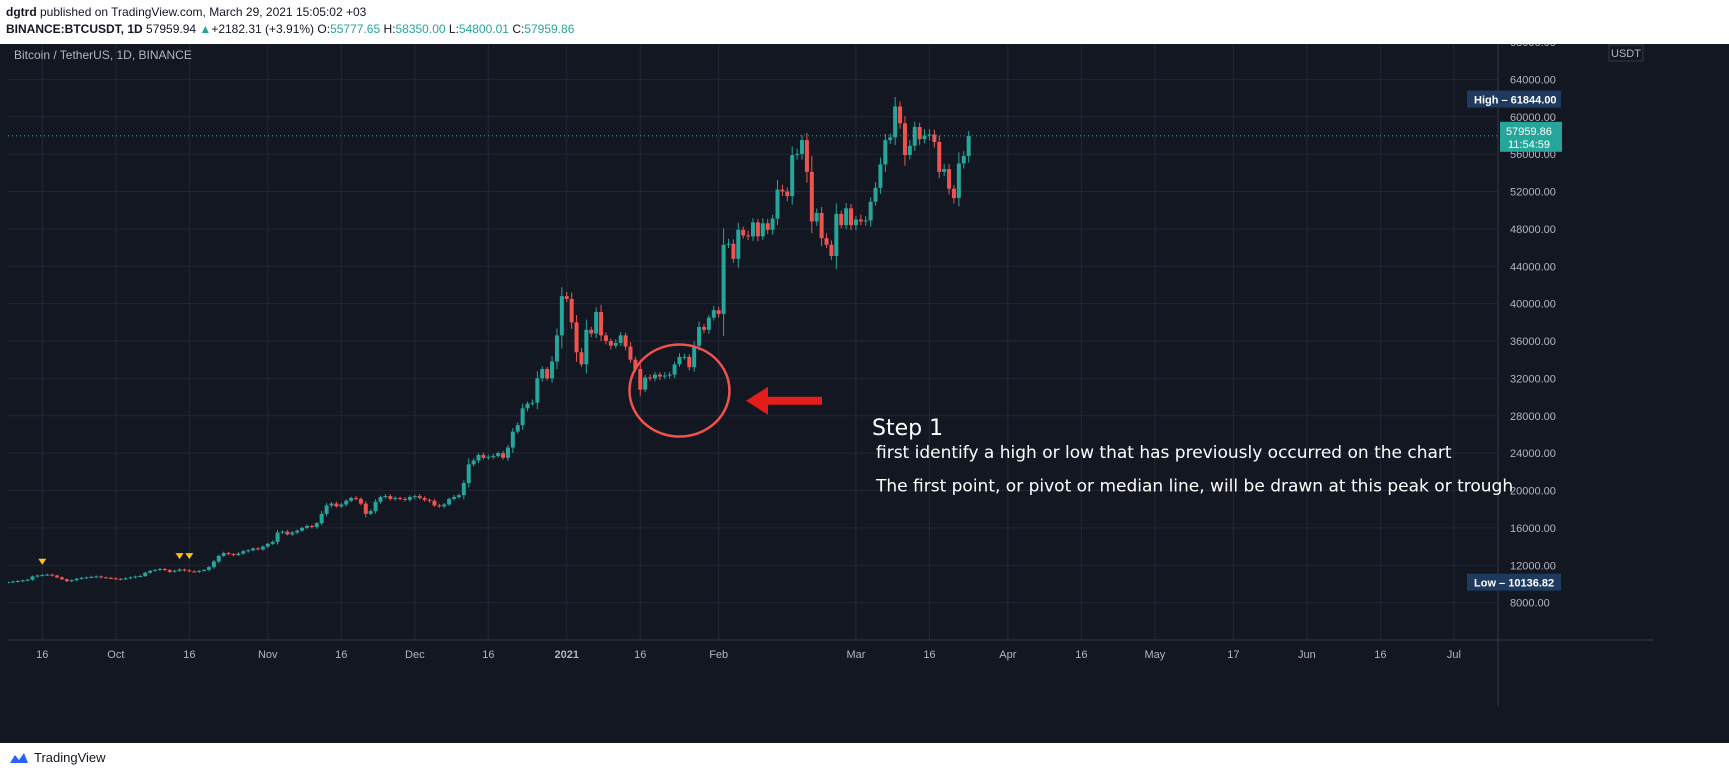 Image resolution: width=1729 pixels, height=772 pixels. I want to click on time-tick-label: Oct, so click(115, 655).